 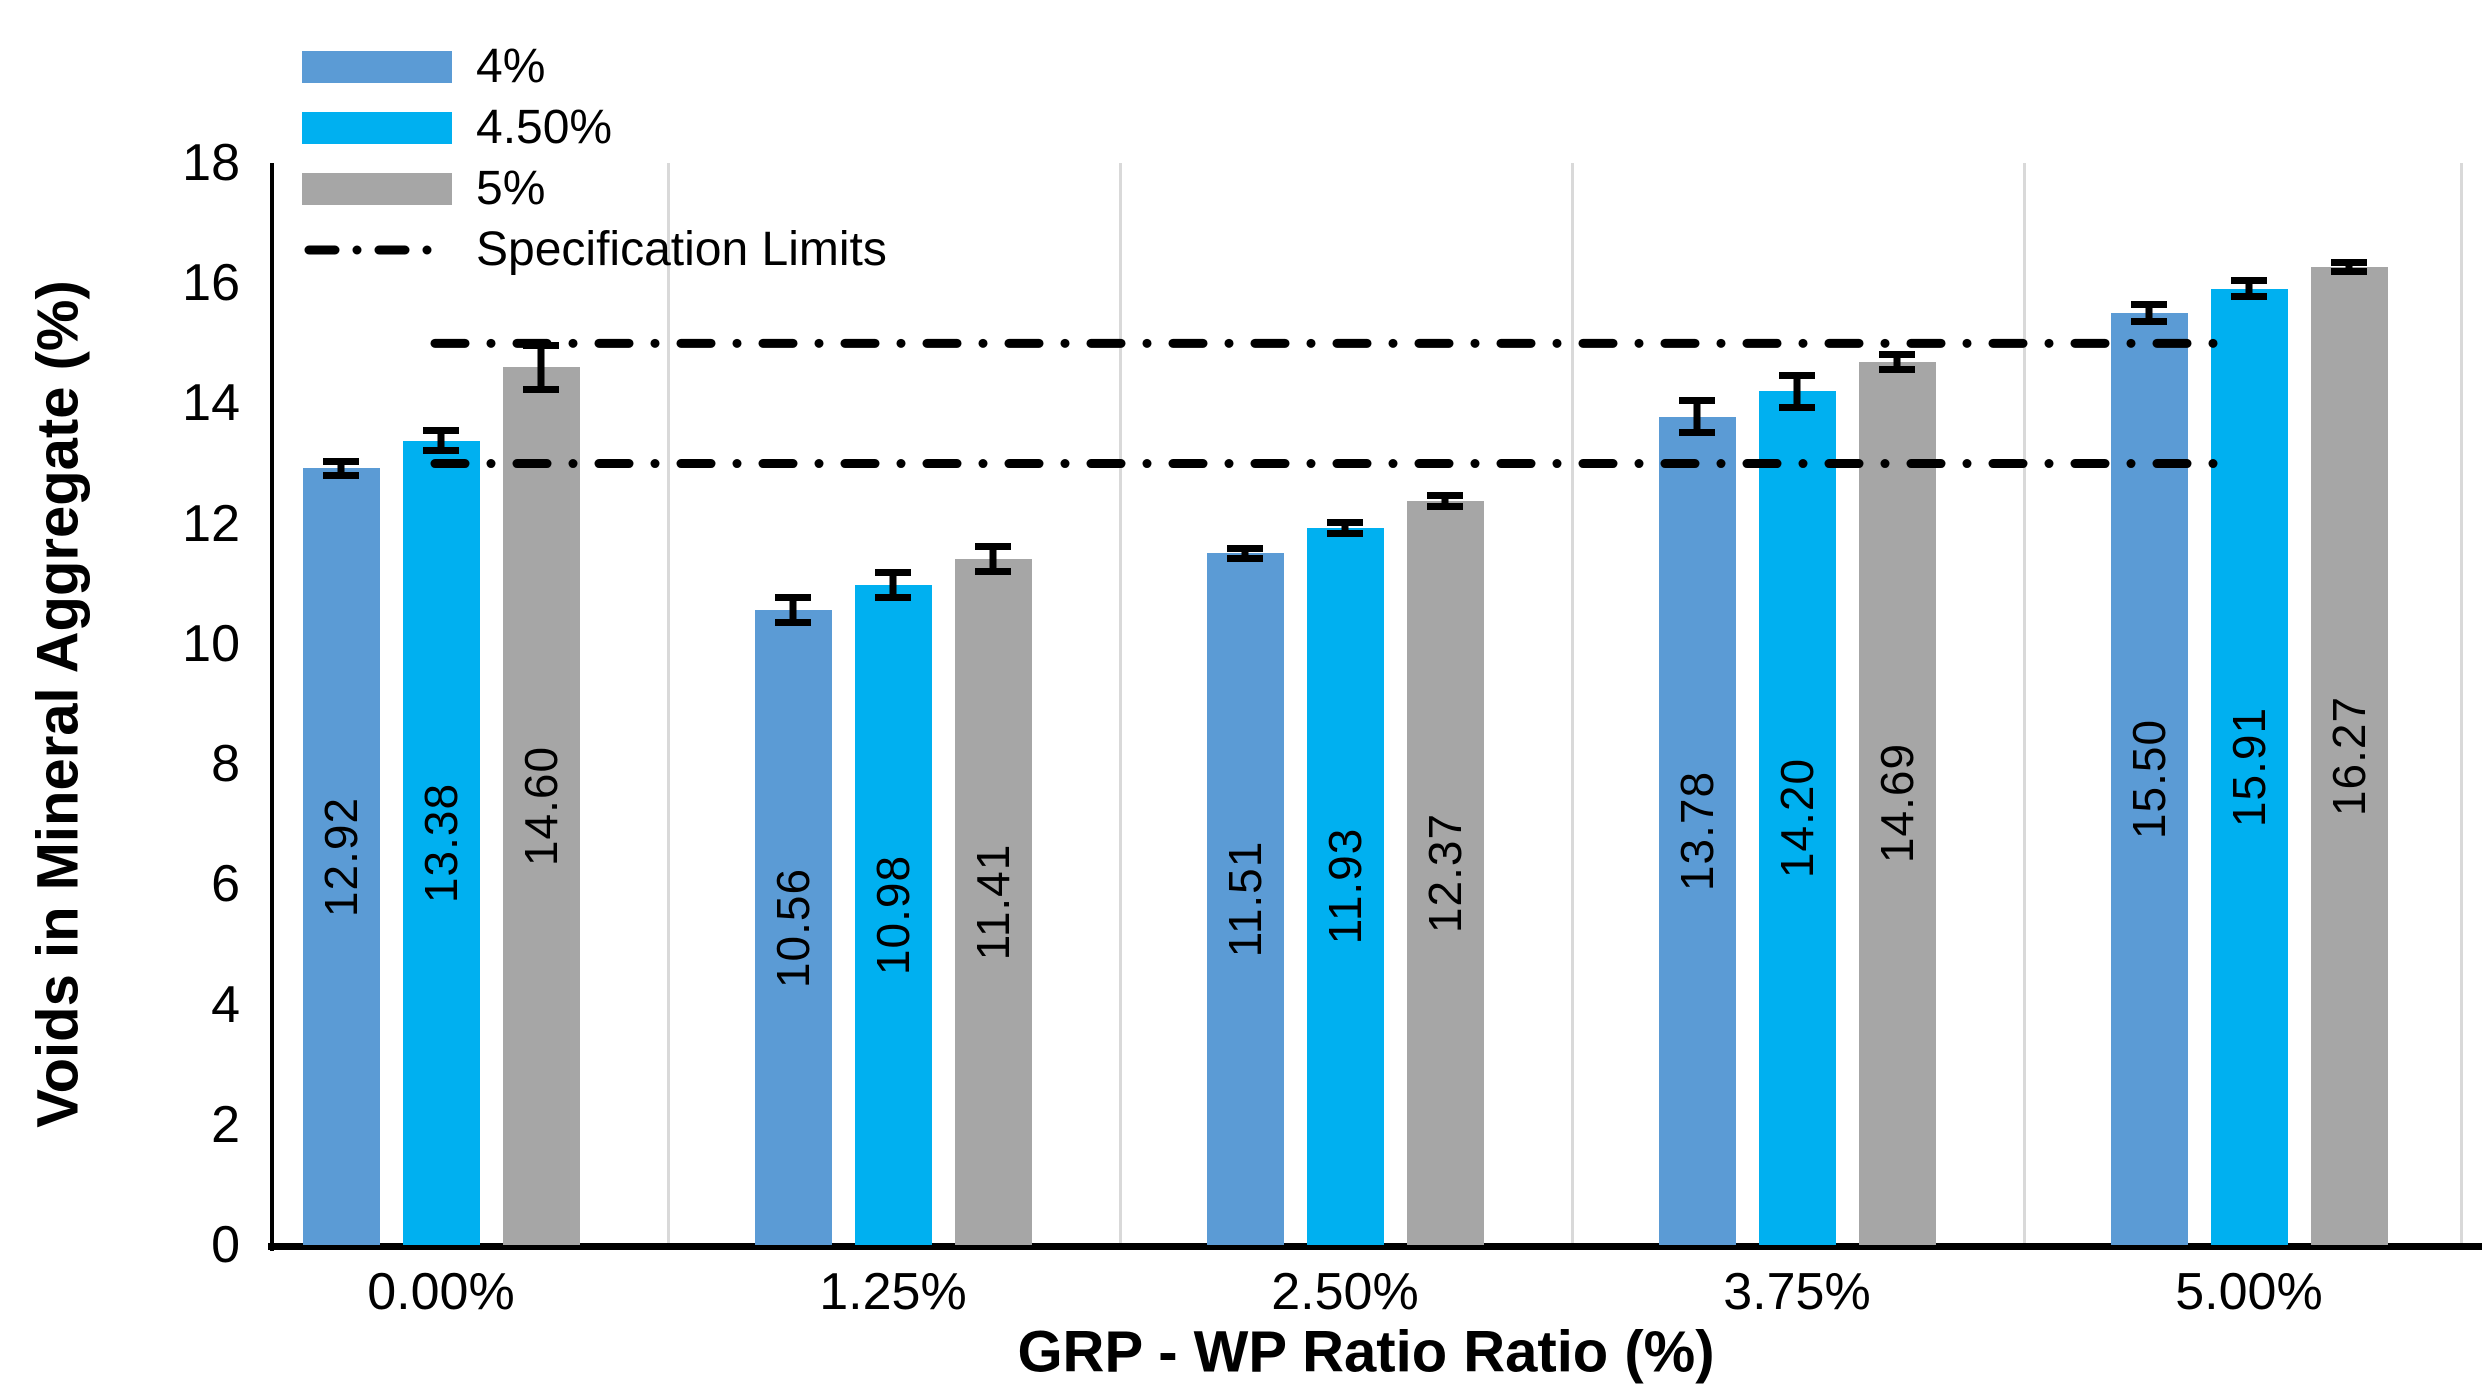 What do you see at coordinates (272, 707) in the screenshot?
I see `y-axis-line` at bounding box center [272, 707].